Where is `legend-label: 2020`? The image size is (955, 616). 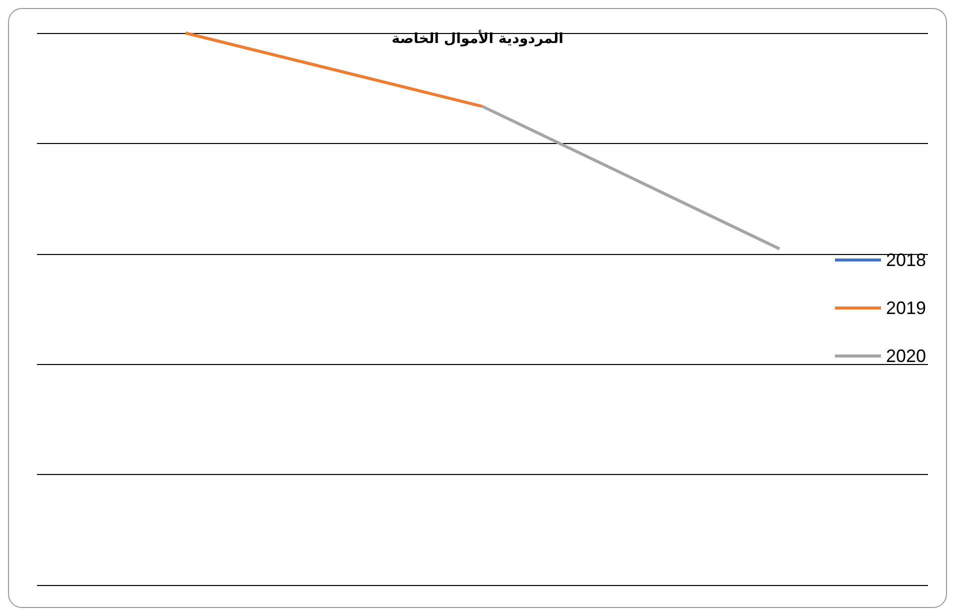 legend-label: 2020 is located at coordinates (906, 356).